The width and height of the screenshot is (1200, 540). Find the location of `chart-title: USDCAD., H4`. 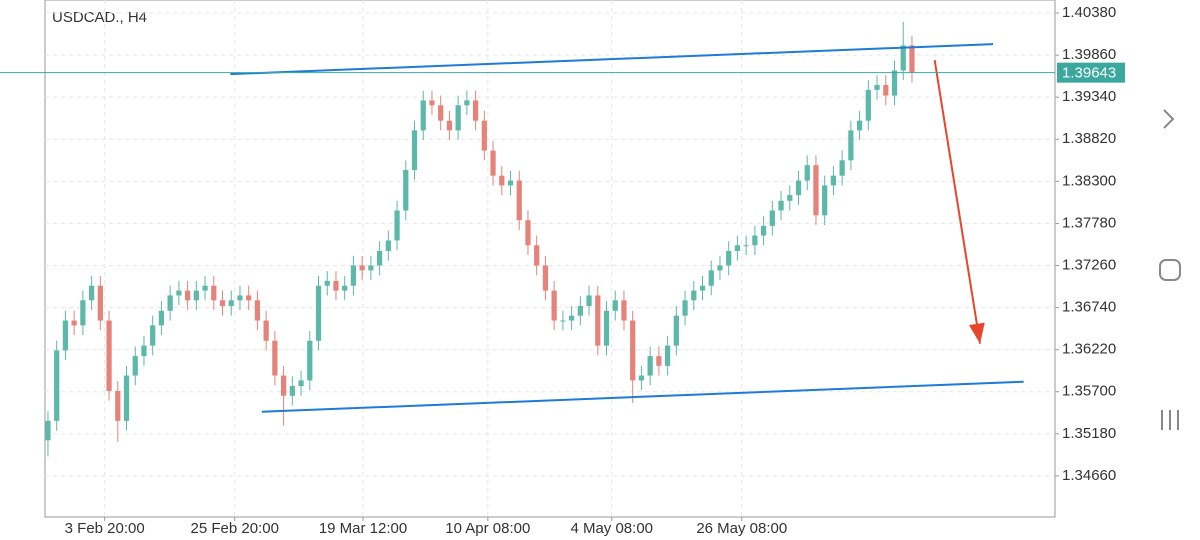

chart-title: USDCAD., H4 is located at coordinates (99, 17).